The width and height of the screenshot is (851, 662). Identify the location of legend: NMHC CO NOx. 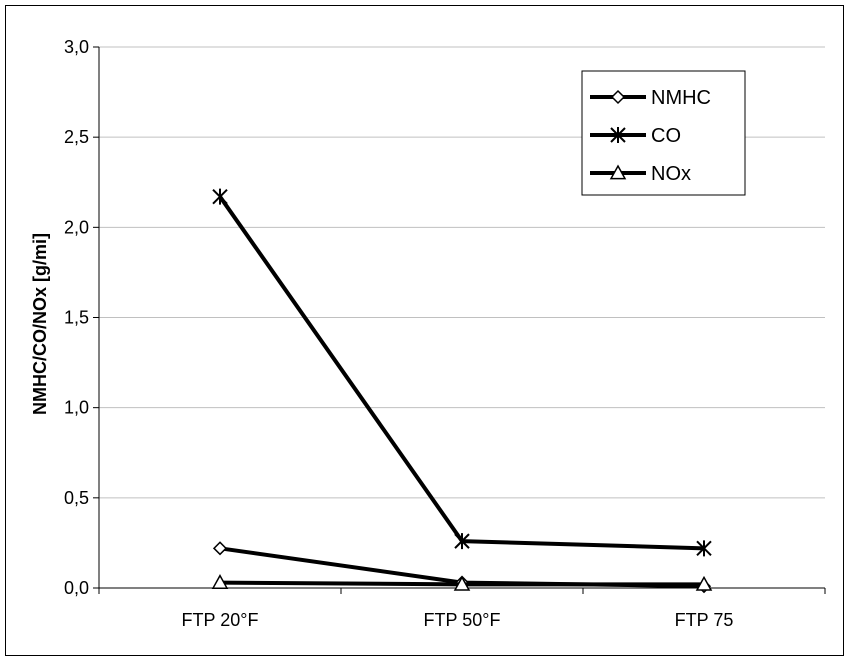
(663, 133).